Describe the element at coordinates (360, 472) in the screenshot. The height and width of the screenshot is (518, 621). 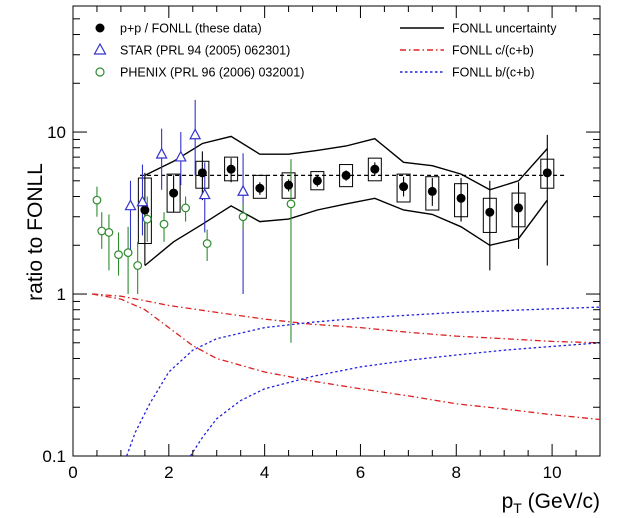
I see `x-tick-label: 6` at that location.